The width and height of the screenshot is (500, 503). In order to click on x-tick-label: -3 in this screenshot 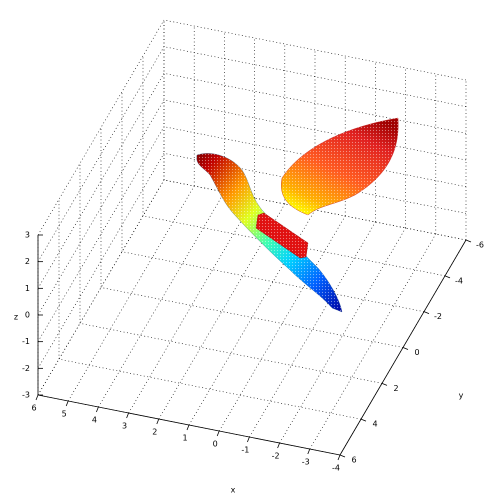, I will do `click(306, 462)`.